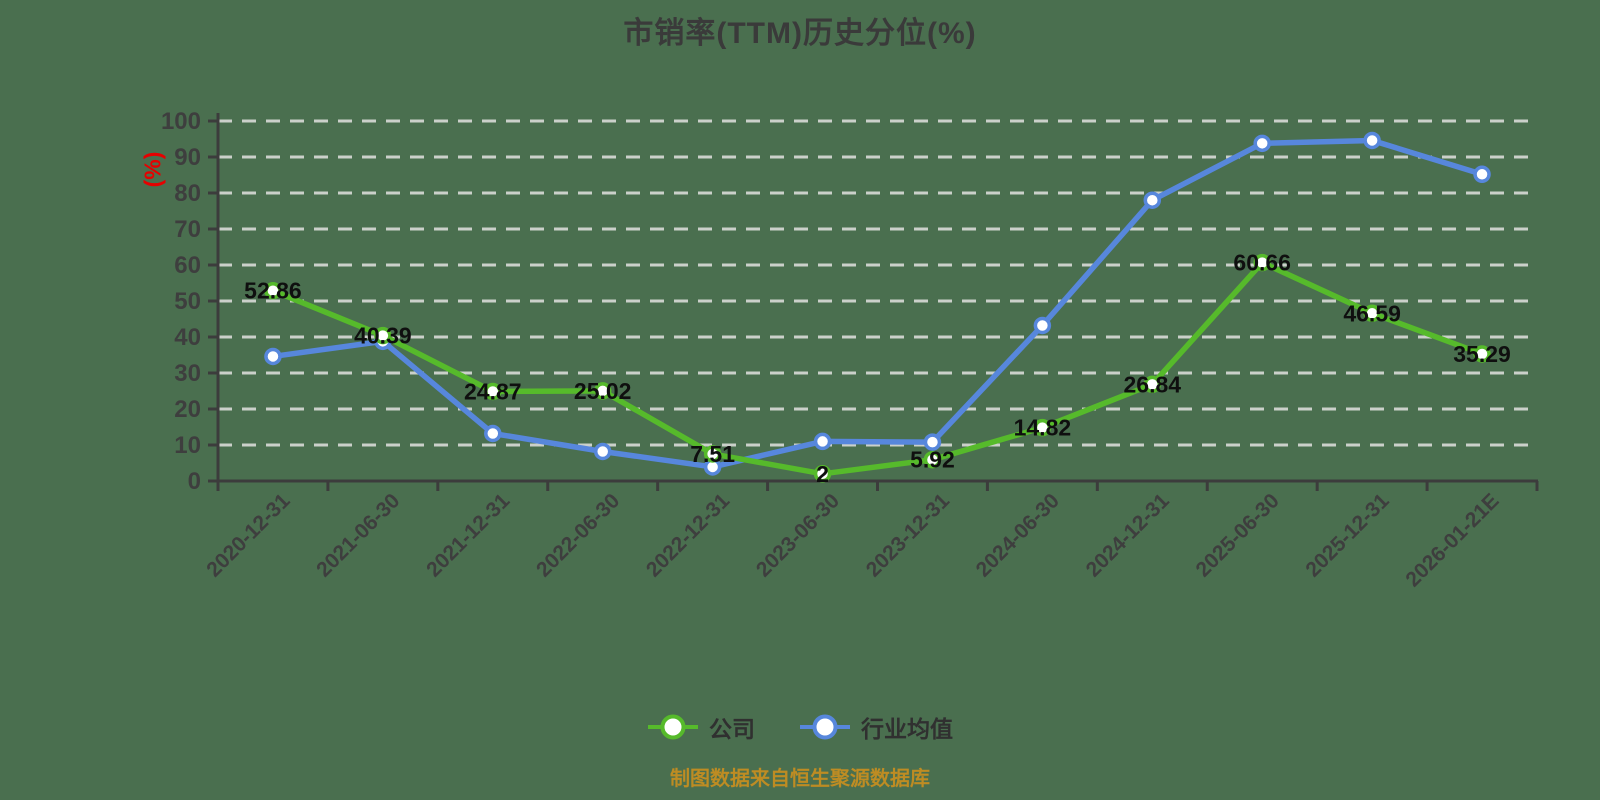 This screenshot has height=800, width=1600. What do you see at coordinates (187, 265) in the screenshot?
I see `y-tick-label: 60` at bounding box center [187, 265].